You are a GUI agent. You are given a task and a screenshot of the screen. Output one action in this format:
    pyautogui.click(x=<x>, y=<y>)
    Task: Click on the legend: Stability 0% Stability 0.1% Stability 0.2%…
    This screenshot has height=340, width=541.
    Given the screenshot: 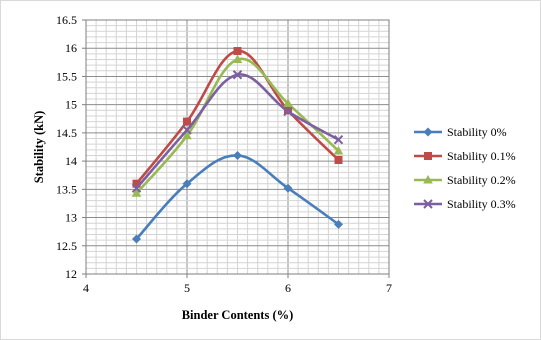 What is the action you would take?
    pyautogui.click(x=465, y=168)
    